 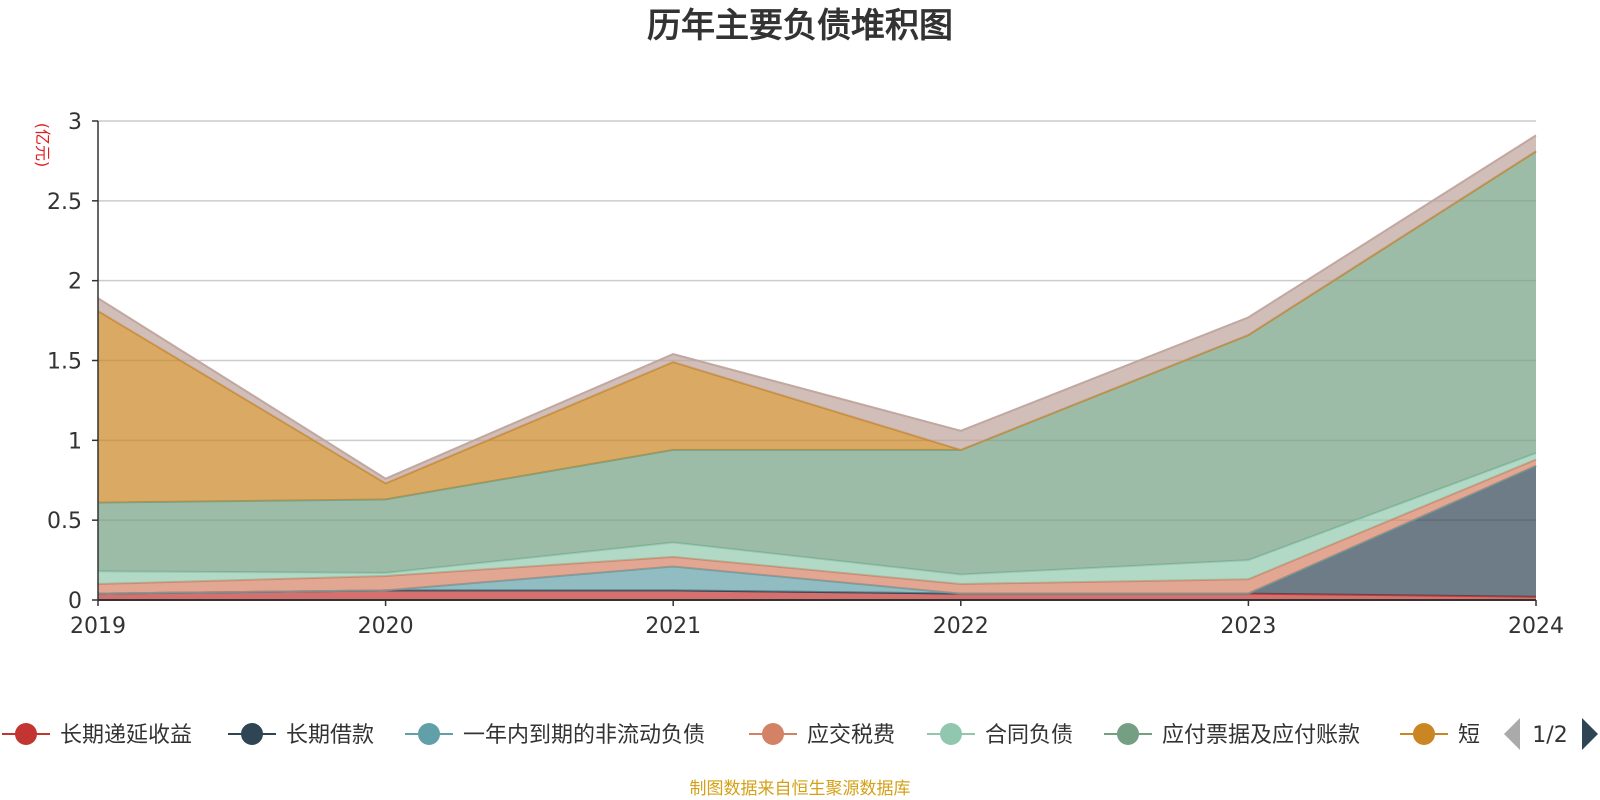 I want to click on legend-label: 应付票据及应付账款, so click(x=1261, y=735).